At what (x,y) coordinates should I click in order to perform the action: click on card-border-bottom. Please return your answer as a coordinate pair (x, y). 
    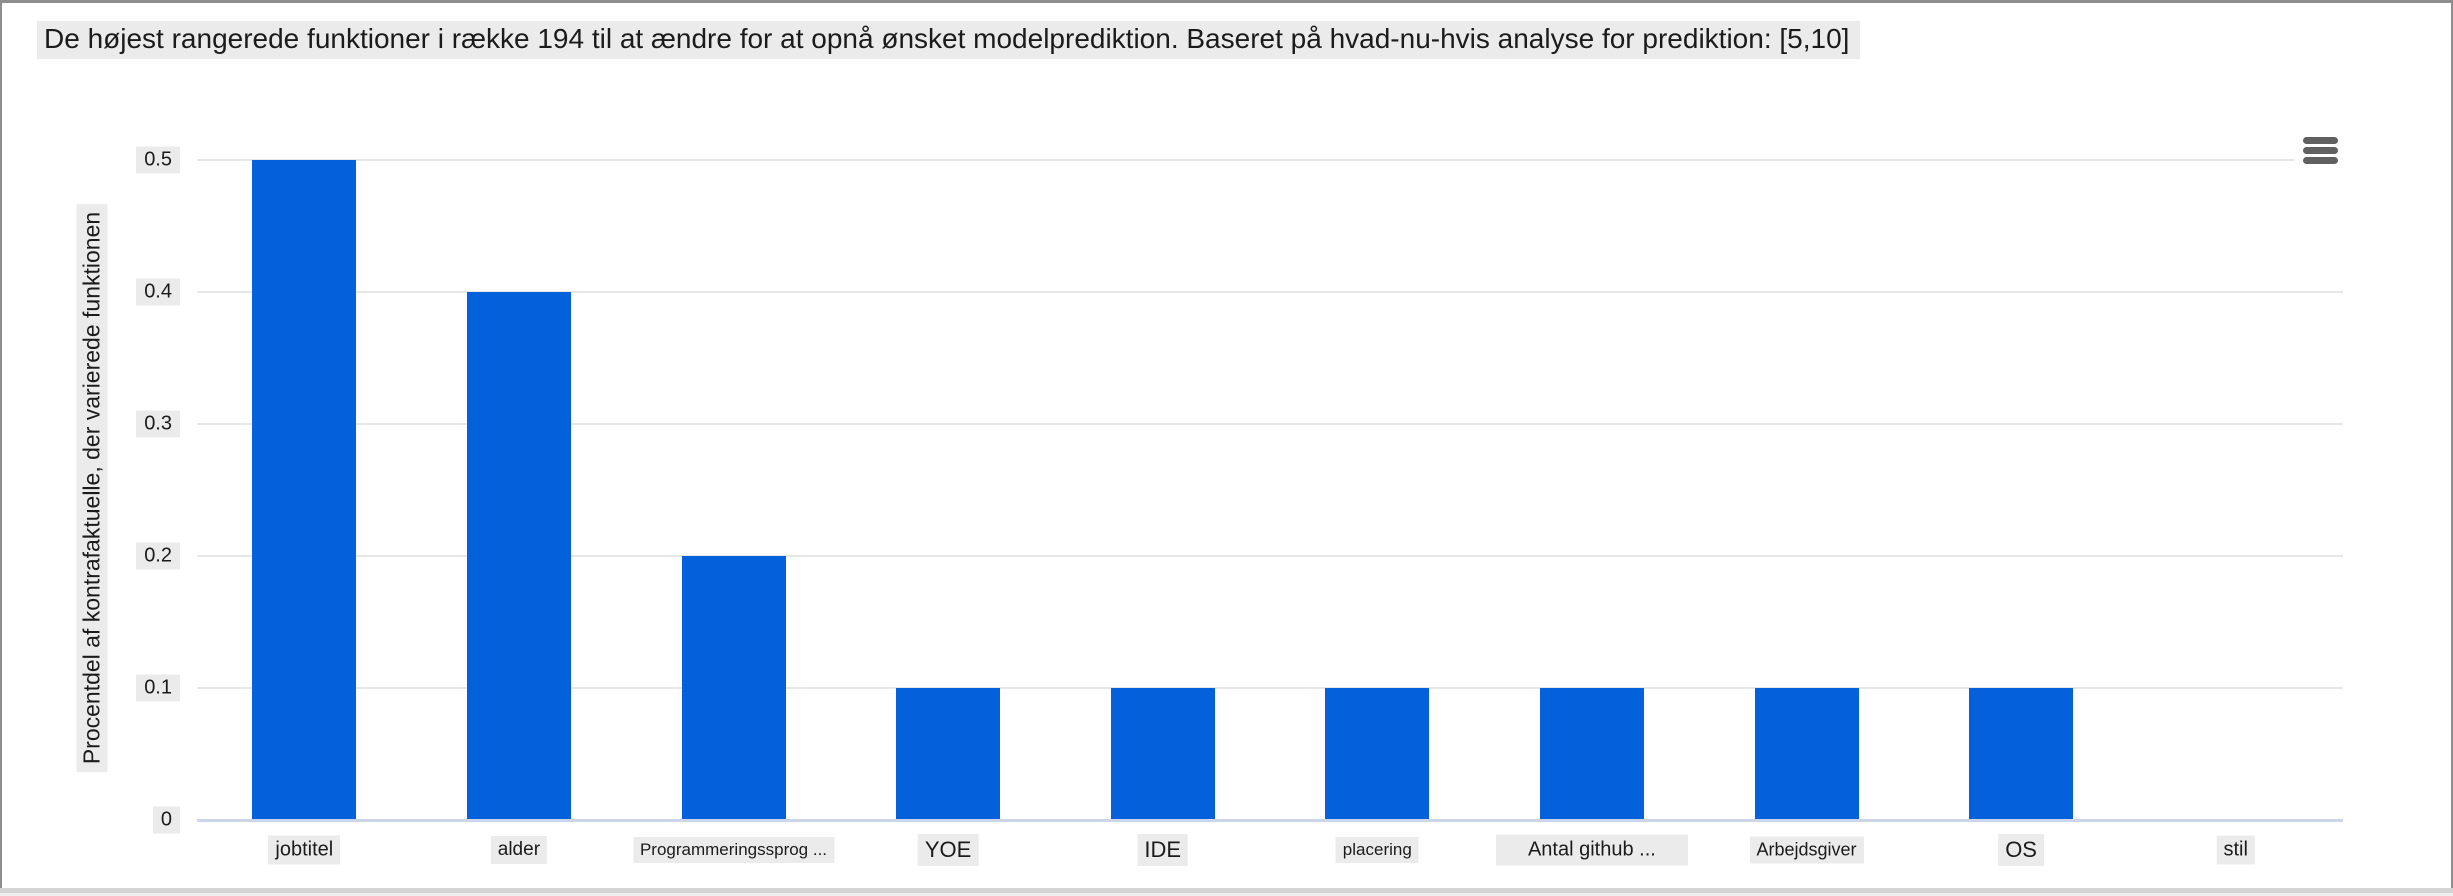
    Looking at the image, I should click on (1226, 890).